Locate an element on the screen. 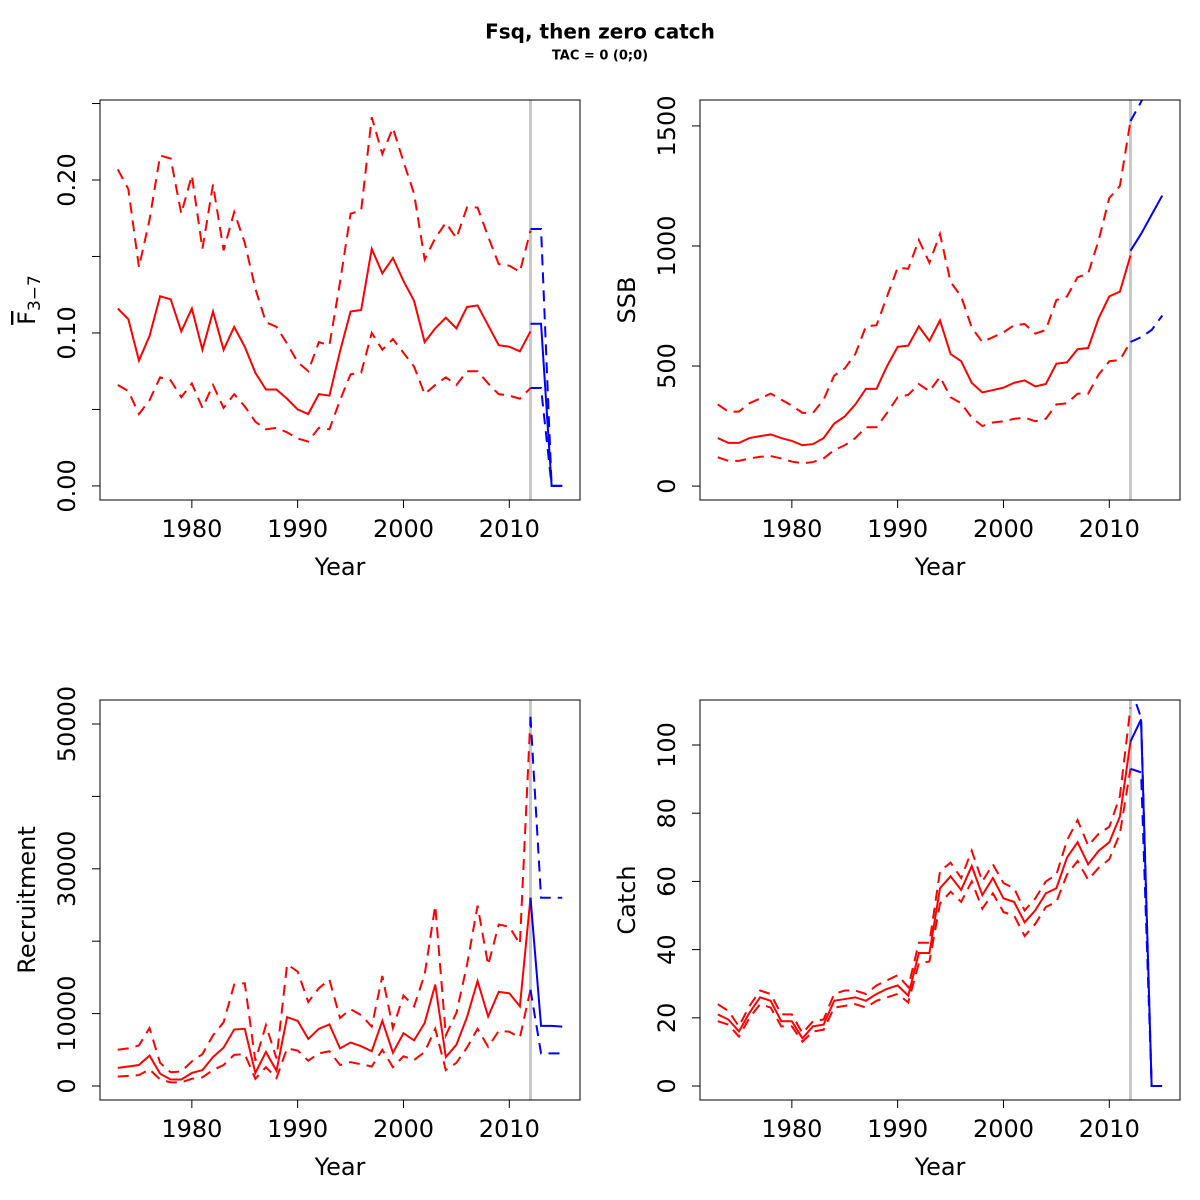 The height and width of the screenshot is (1200, 1200). y-tick-label: 1000 is located at coordinates (667, 245).